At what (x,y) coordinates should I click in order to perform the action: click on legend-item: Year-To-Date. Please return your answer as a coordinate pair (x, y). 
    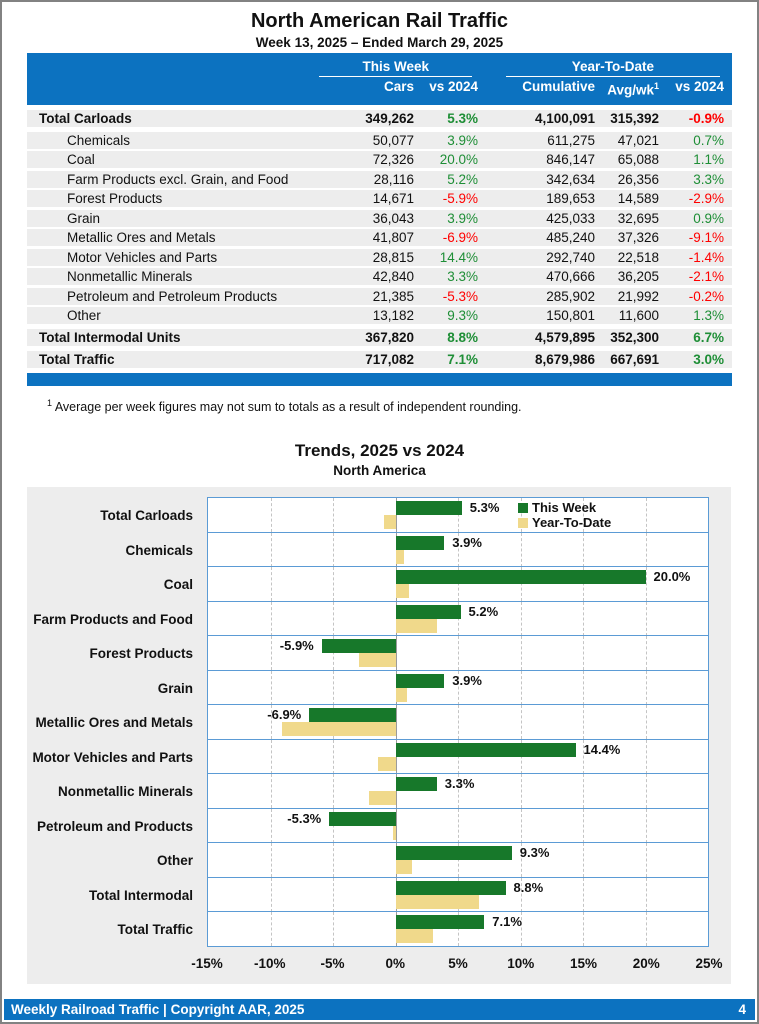
    Looking at the image, I should click on (564, 522).